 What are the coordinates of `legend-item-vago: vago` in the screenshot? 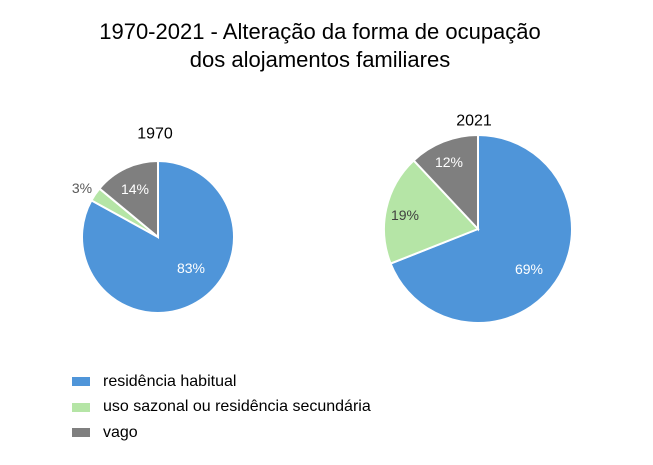 It's located at (221, 433).